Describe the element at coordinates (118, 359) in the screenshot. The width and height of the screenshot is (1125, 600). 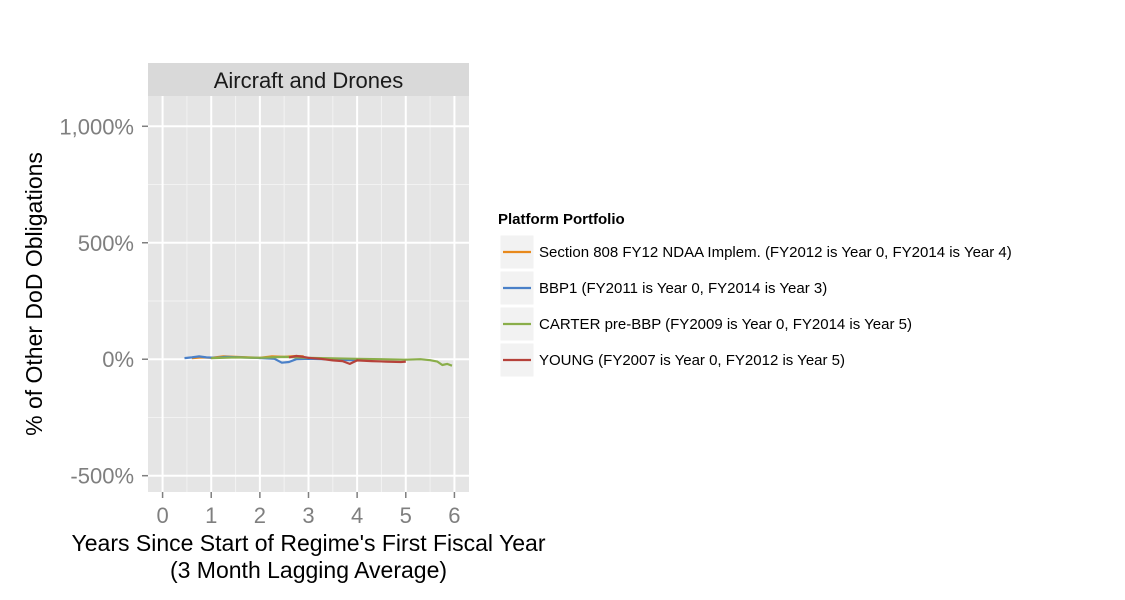
I see `y-tick-label: 0%` at that location.